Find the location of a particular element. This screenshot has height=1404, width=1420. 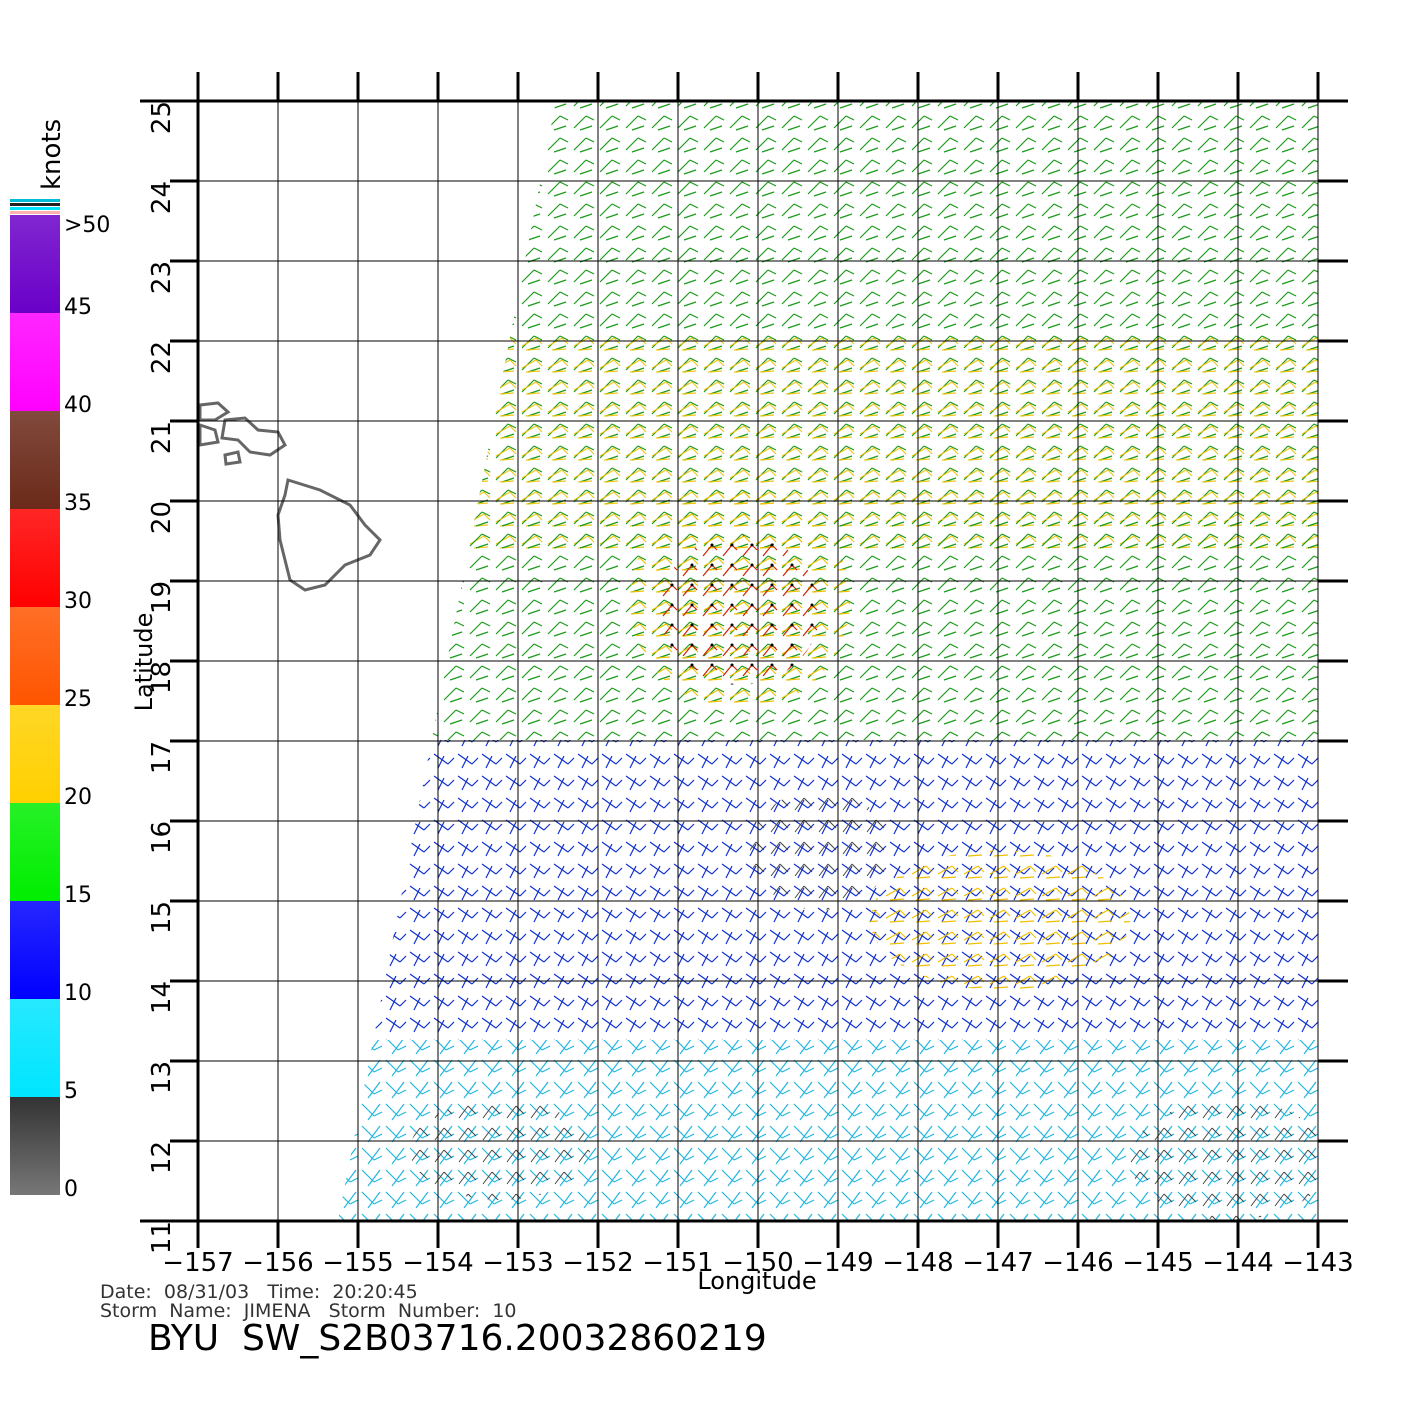

colorbar-tick-label: 20 is located at coordinates (78, 797).